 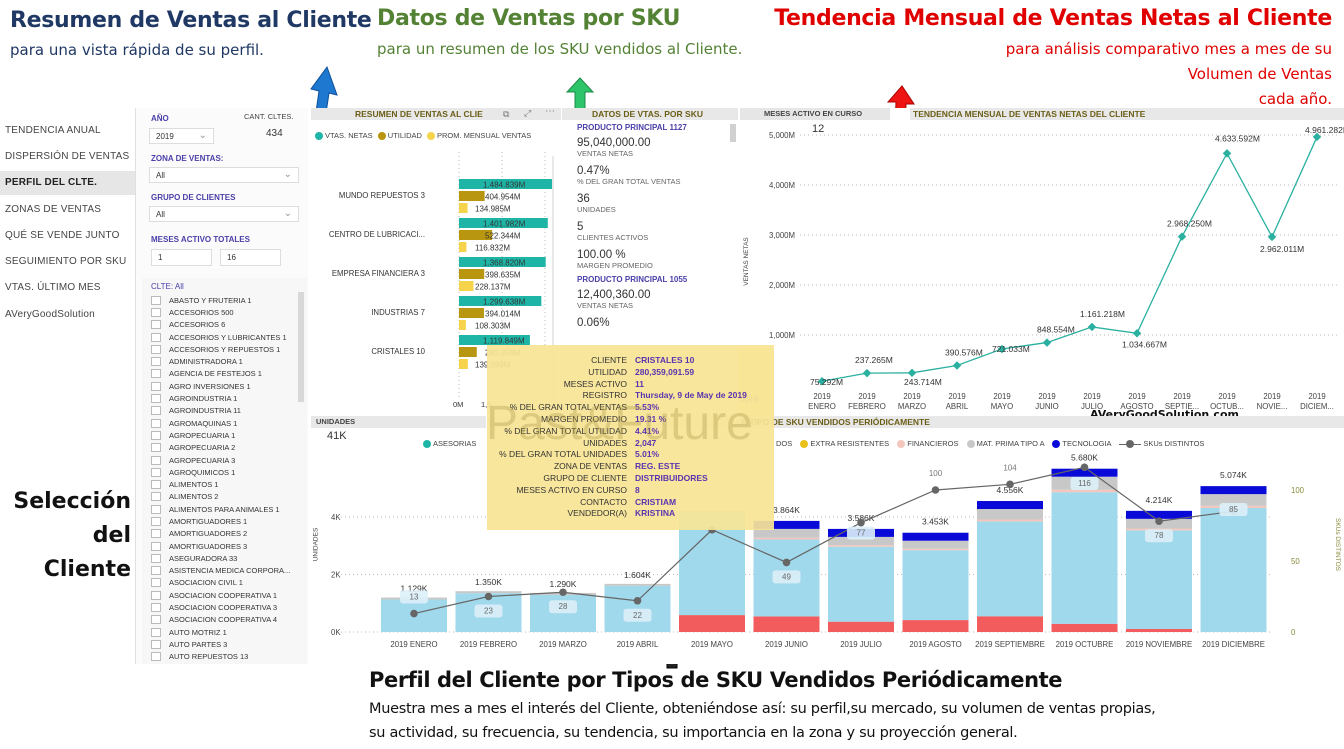 What do you see at coordinates (224, 423) in the screenshot?
I see `client-list-item: AGROMAQUINAS 1` at bounding box center [224, 423].